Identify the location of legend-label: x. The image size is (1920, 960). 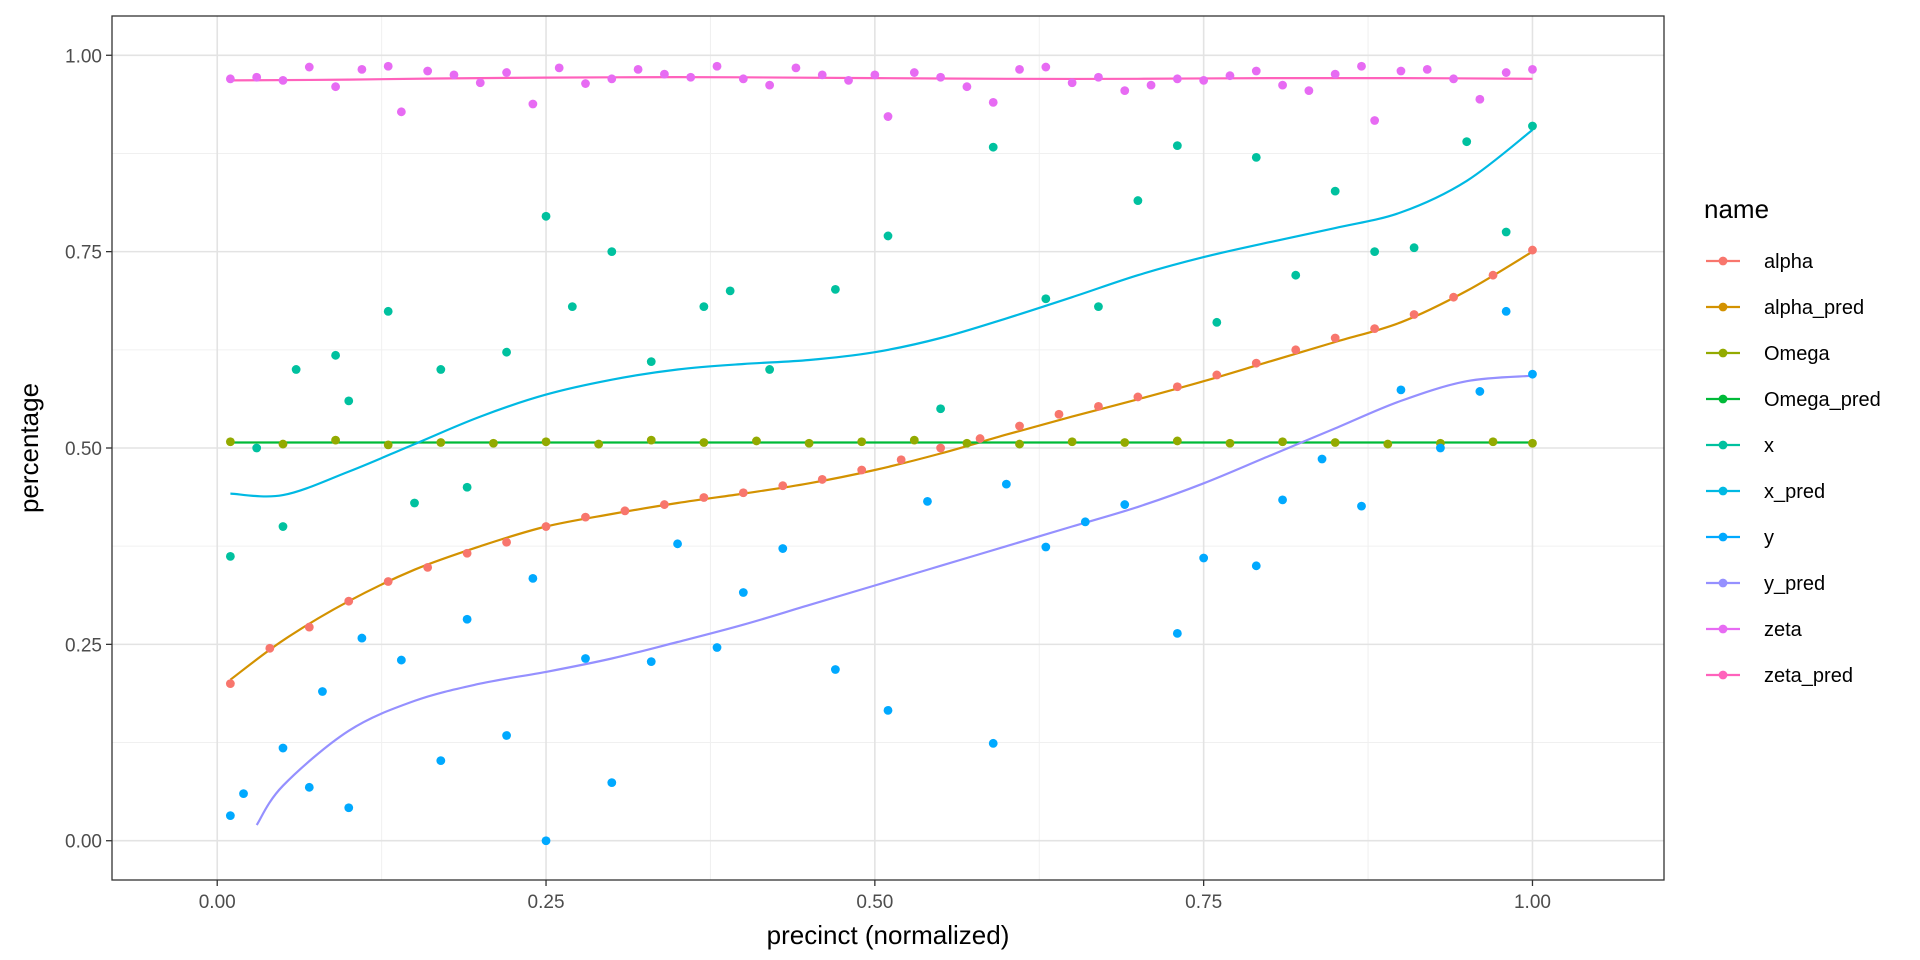
(1769, 446).